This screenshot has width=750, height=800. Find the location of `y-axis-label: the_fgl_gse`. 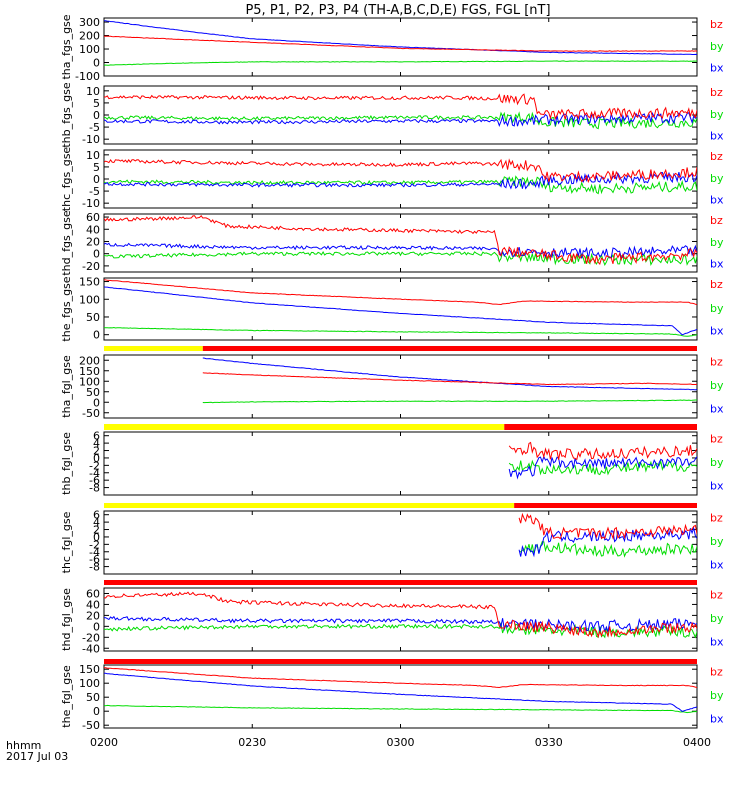

y-axis-label: the_fgl_gse is located at coordinates (66, 696).